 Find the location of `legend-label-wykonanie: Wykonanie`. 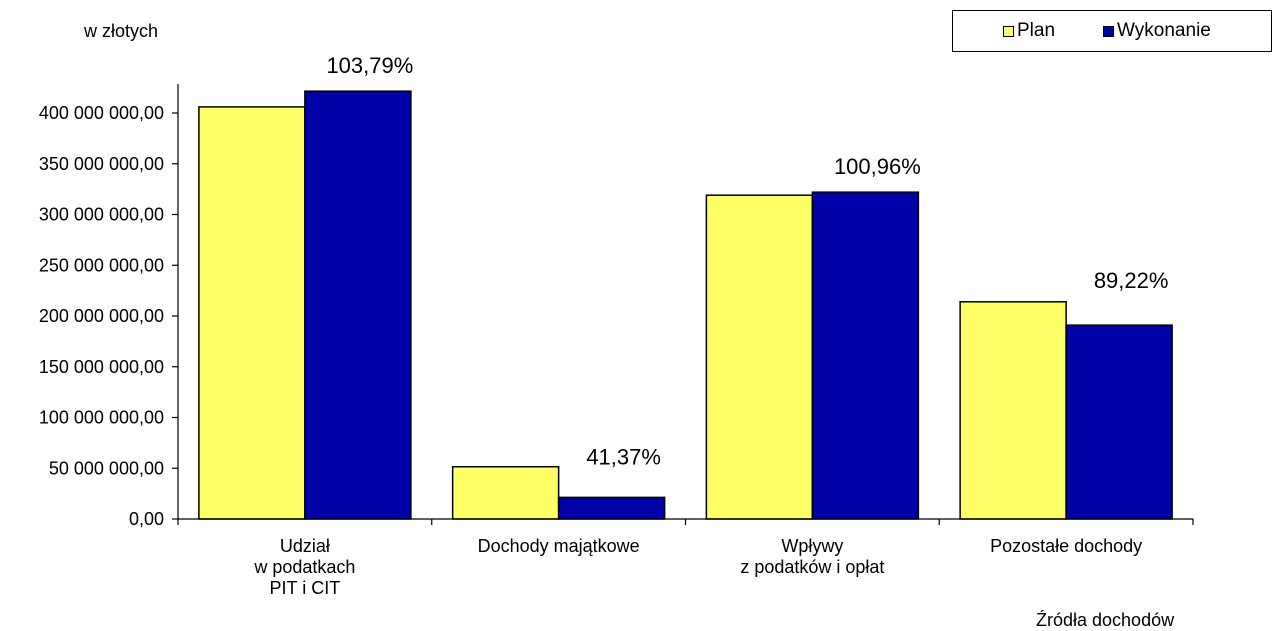

legend-label-wykonanie: Wykonanie is located at coordinates (1164, 30).